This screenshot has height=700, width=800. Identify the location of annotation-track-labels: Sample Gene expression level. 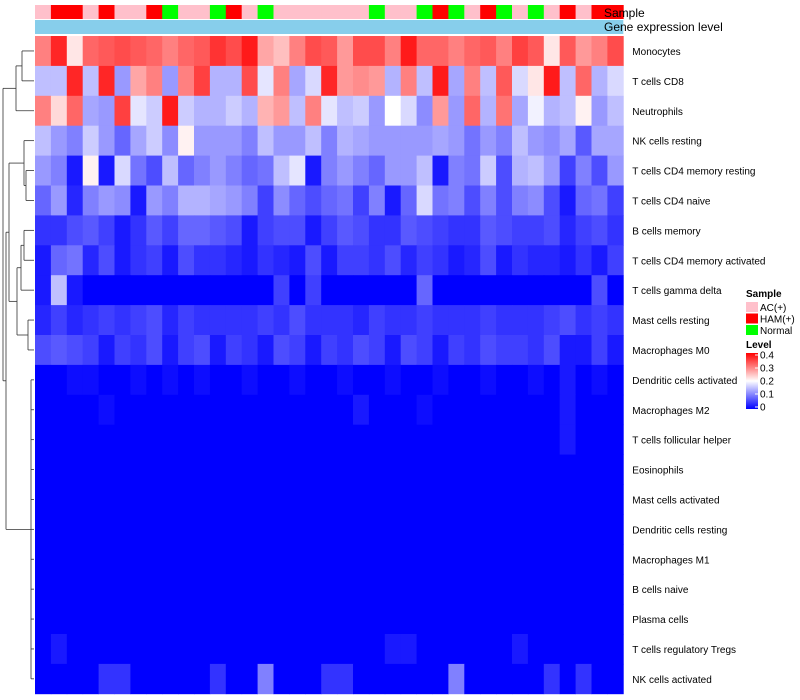
(663, 20).